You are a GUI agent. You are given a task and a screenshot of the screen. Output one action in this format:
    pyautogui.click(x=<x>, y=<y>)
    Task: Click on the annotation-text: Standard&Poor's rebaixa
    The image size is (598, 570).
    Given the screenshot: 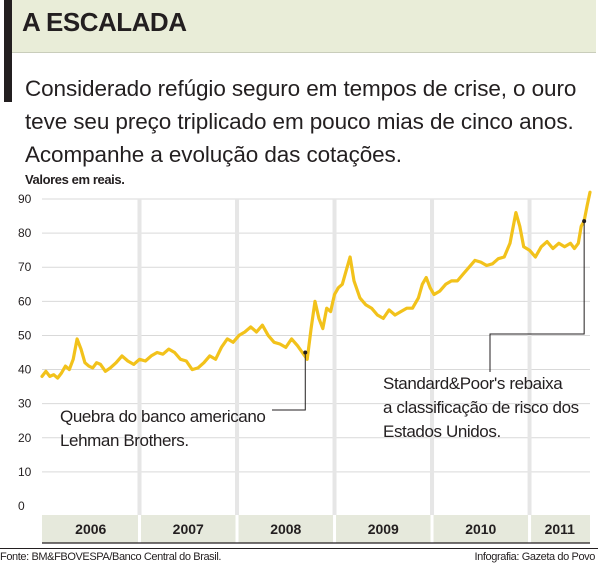 What is the action you would take?
    pyautogui.click(x=473, y=383)
    